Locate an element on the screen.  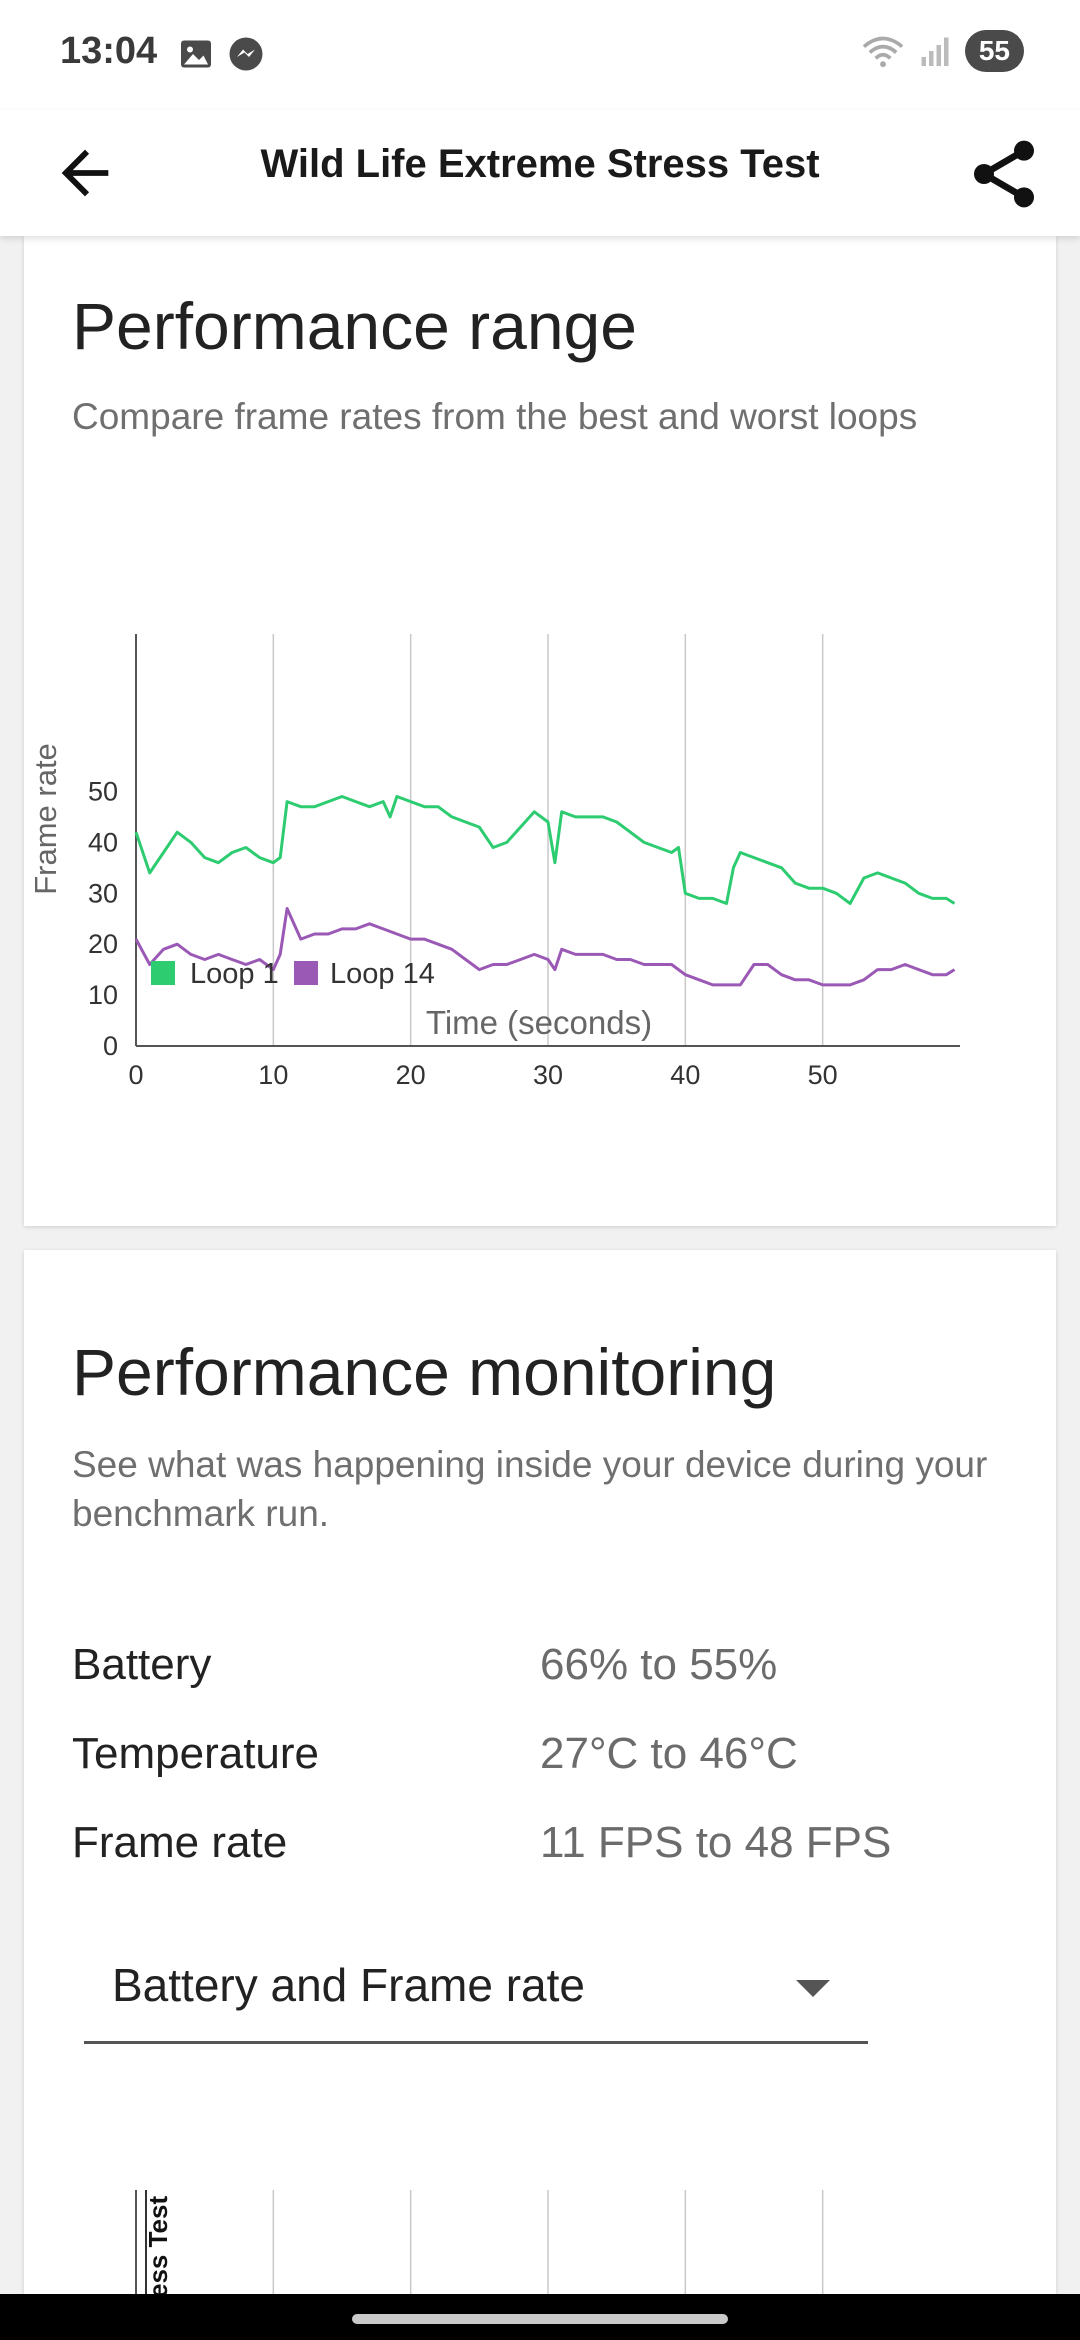
y-tick-label: 50 is located at coordinates (103, 791).